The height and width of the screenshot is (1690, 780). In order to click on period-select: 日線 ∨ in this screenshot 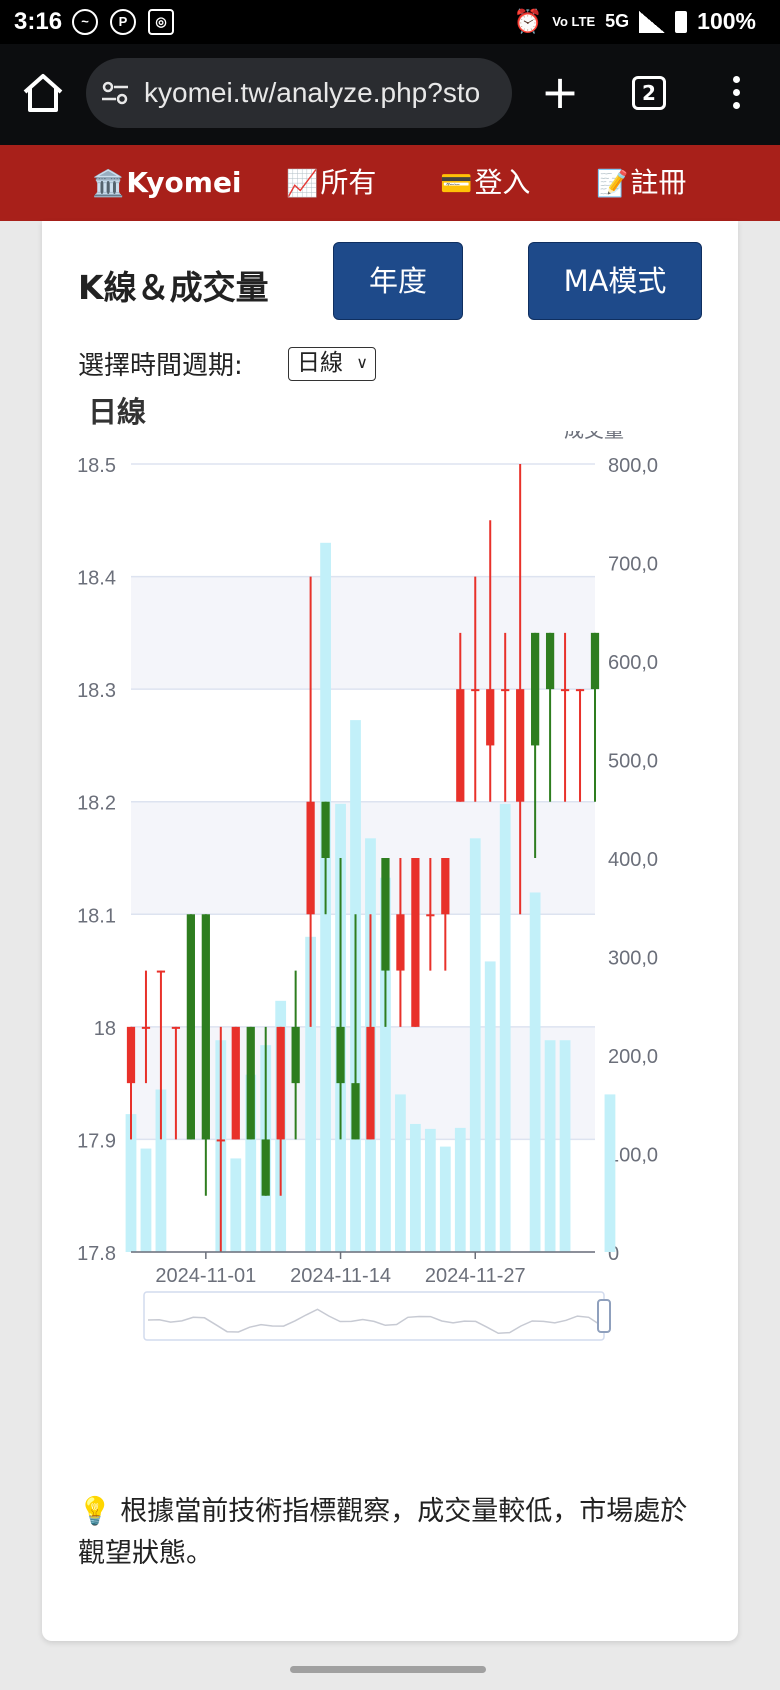, I will do `click(332, 364)`.